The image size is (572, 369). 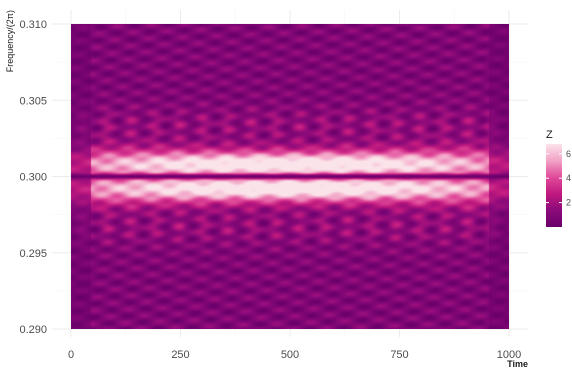 I want to click on y-tick-label: 0.290, so click(x=33, y=330).